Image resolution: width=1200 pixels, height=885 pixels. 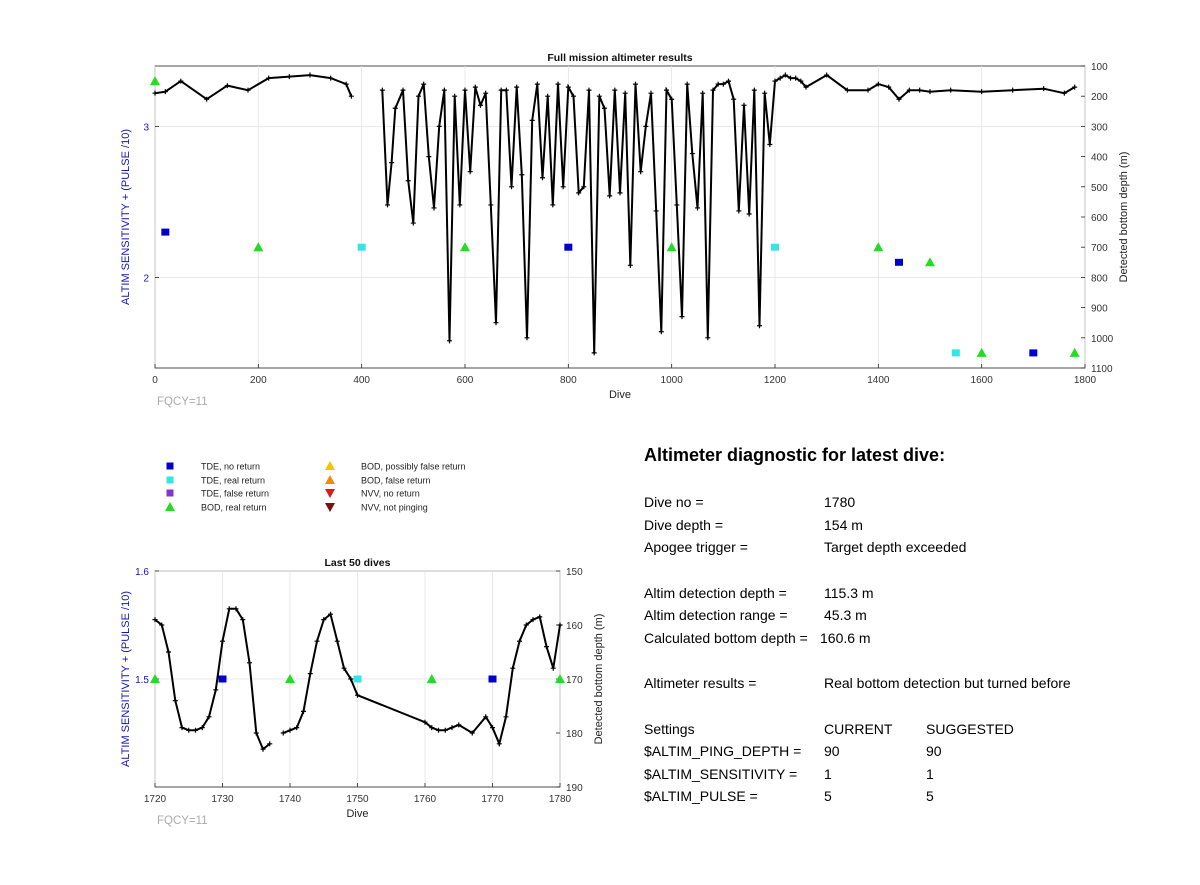 I want to click on y-tick-label-right: 500, so click(x=1099, y=188).